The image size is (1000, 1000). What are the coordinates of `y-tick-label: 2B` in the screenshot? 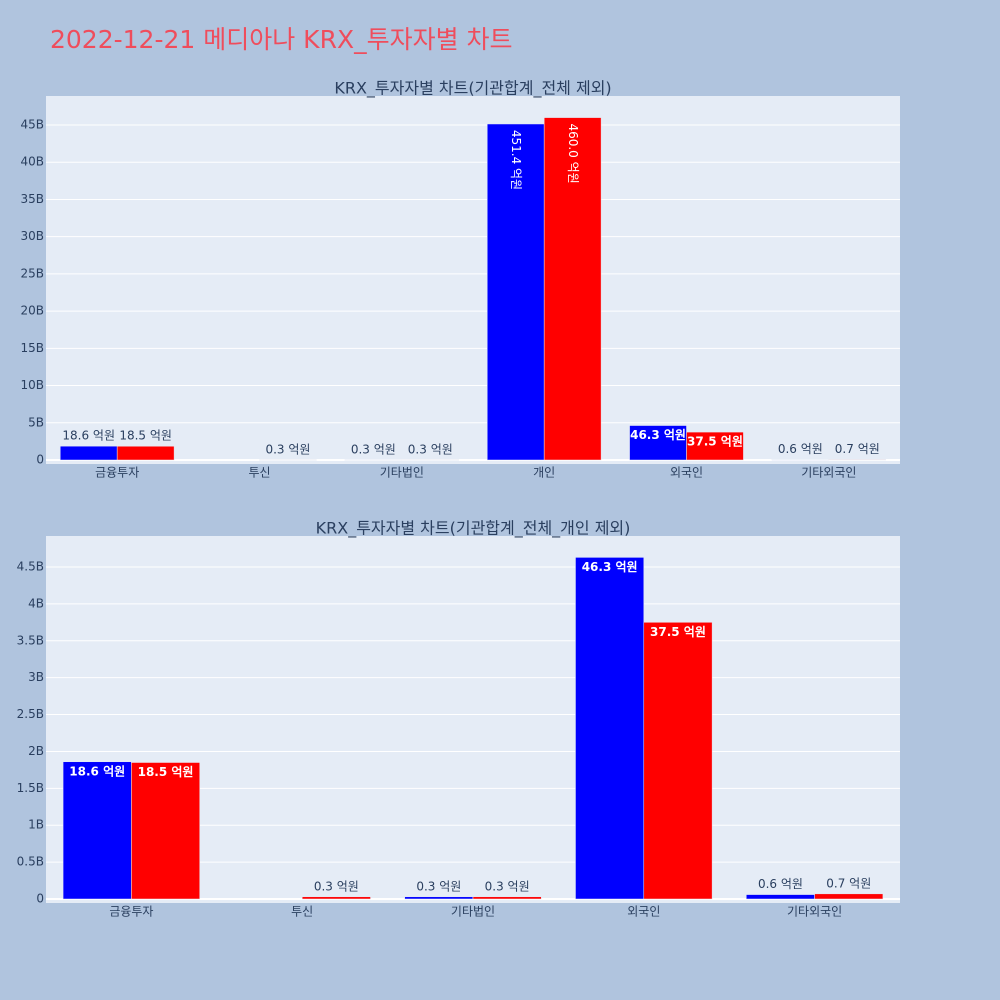 It's located at (36, 751).